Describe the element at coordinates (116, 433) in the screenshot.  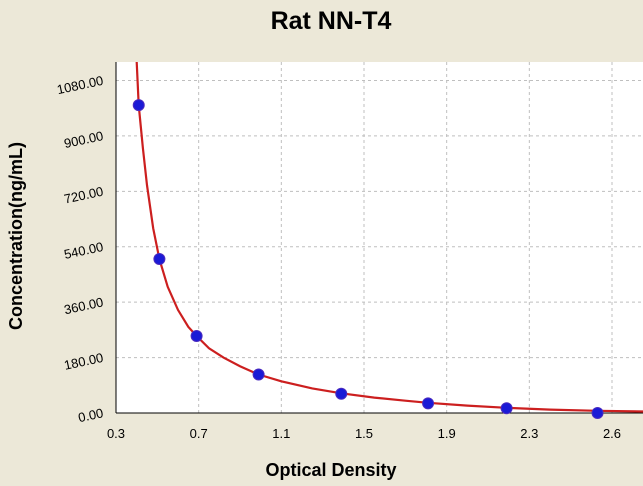
I see `x-tick-label: 0.3` at that location.